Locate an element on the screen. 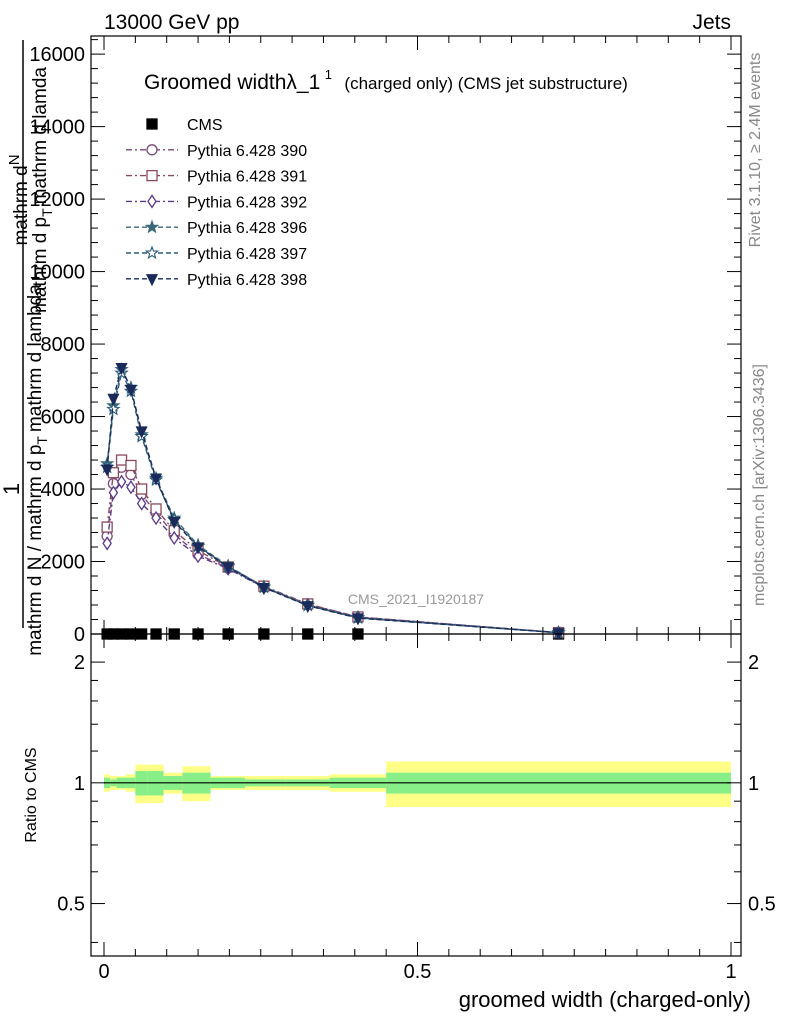 This screenshot has height=1029, width=786. y-label-numerator-line2: mathrm d pTmathrm d lamda is located at coordinates (42, 190).